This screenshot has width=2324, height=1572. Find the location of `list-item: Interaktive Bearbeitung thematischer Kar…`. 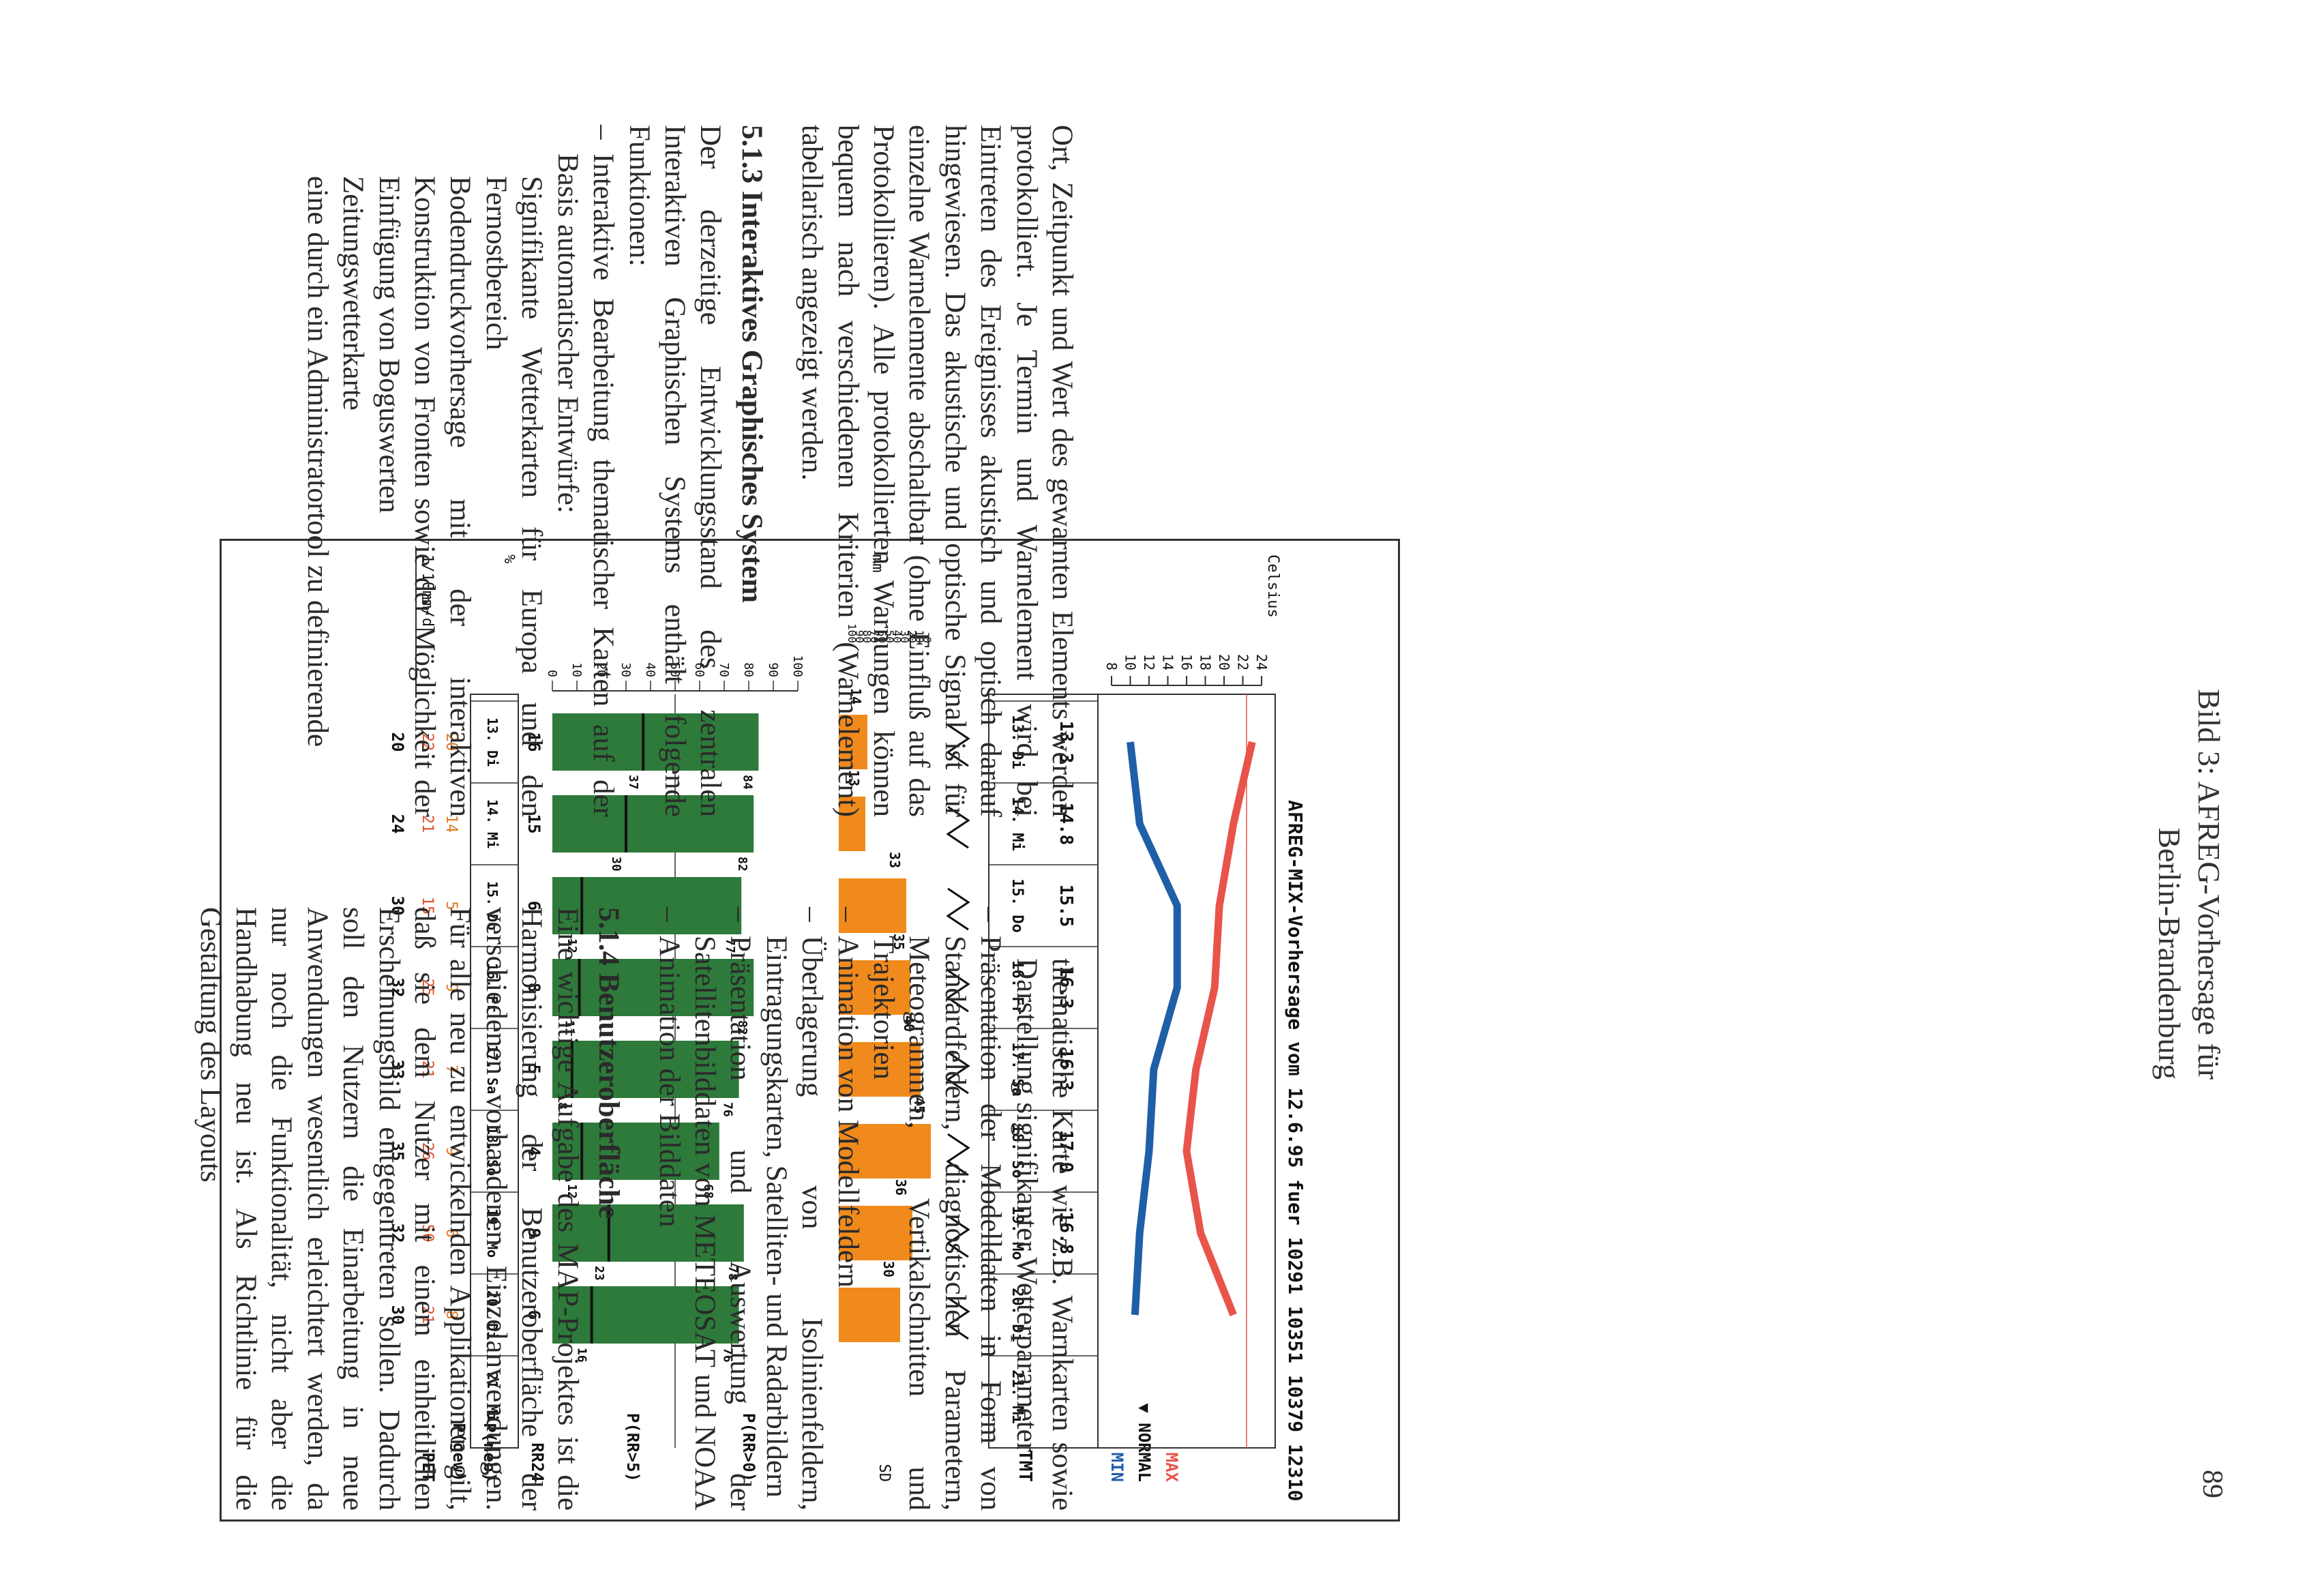

list-item: Interaktive Bearbeitung thematischer Kar… is located at coordinates (585, 471).